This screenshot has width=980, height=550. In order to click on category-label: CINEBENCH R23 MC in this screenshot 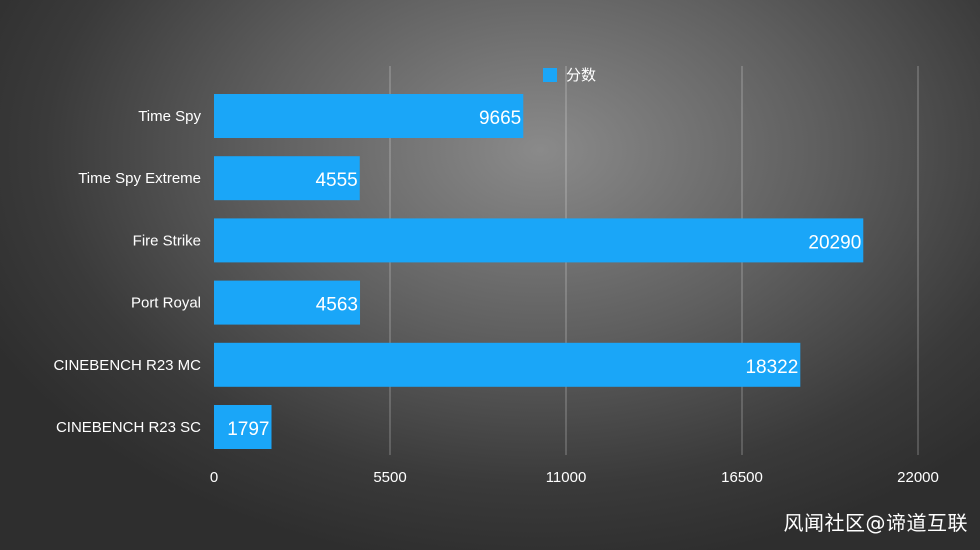, I will do `click(127, 365)`.